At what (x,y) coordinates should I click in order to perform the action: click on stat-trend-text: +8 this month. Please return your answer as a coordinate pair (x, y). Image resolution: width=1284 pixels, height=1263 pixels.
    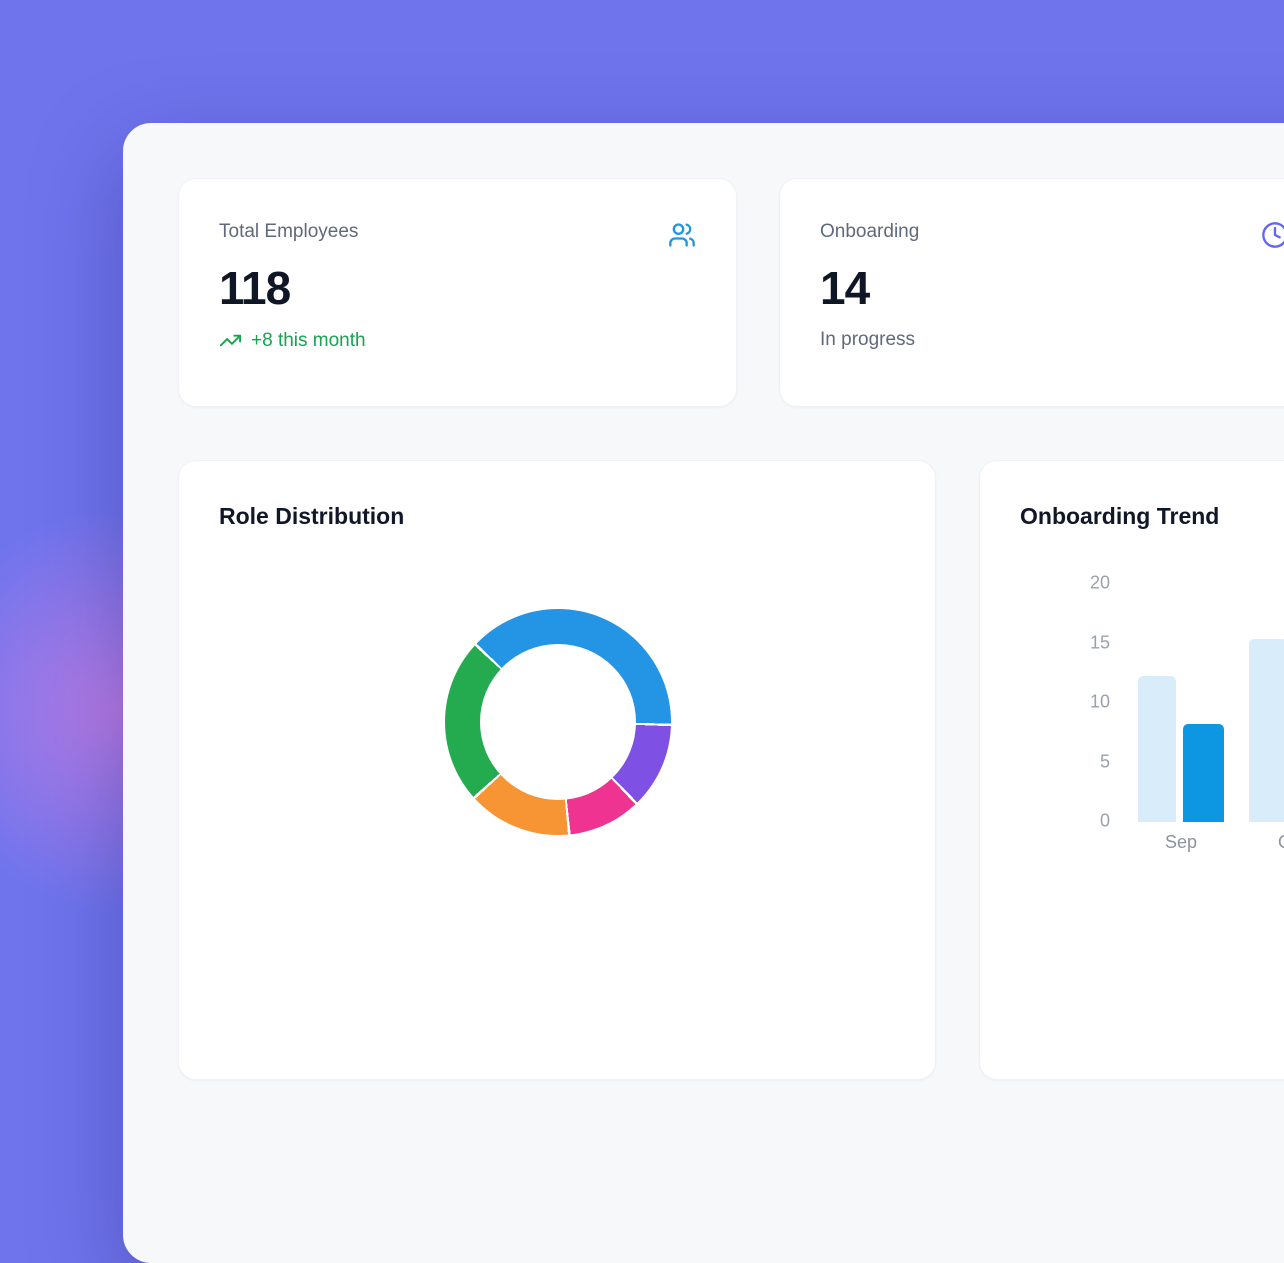
    Looking at the image, I should click on (308, 340).